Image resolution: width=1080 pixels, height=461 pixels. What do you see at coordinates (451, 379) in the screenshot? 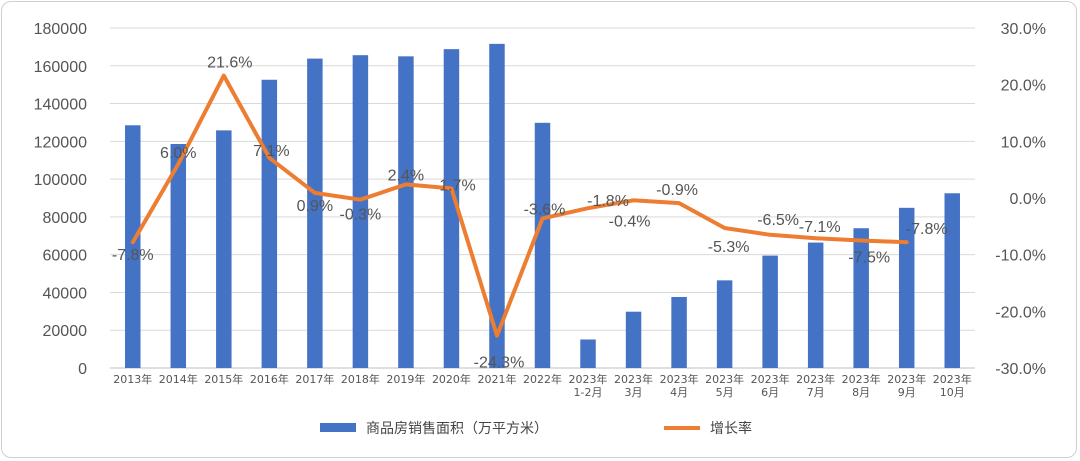
I see `x-tick-label: 2020年` at bounding box center [451, 379].